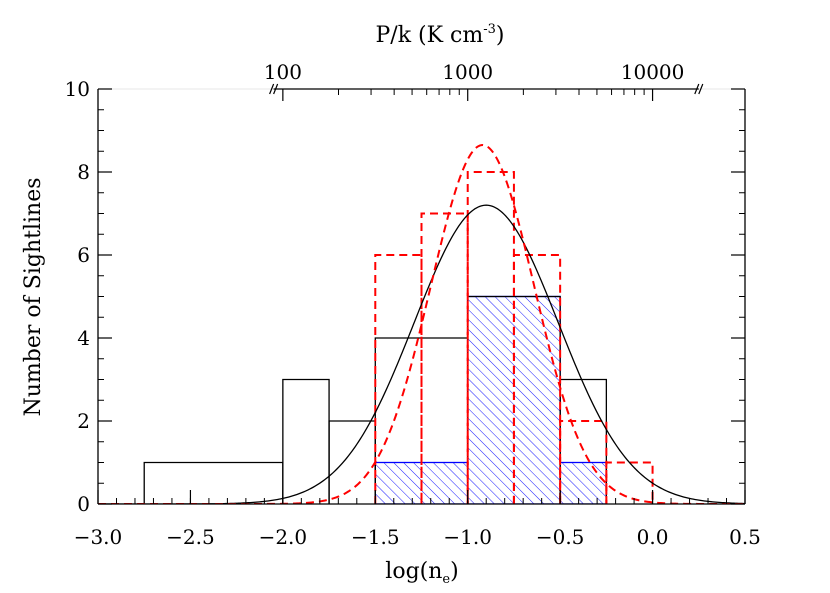  What do you see at coordinates (77, 89) in the screenshot?
I see `y-tick-label: 10` at bounding box center [77, 89].